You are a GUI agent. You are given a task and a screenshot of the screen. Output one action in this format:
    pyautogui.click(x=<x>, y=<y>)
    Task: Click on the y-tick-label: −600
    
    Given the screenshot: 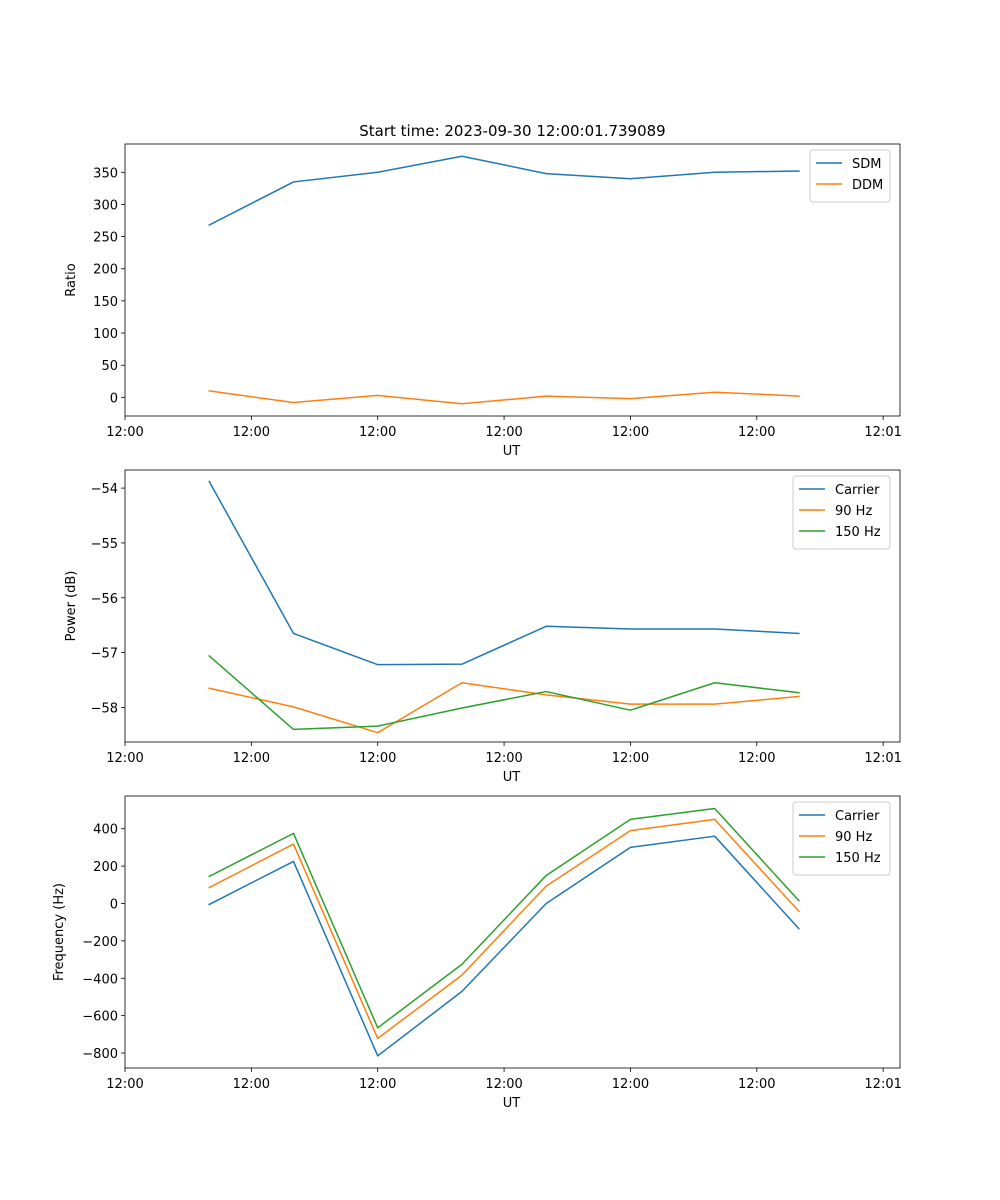 What is the action you would take?
    pyautogui.click(x=100, y=1017)
    